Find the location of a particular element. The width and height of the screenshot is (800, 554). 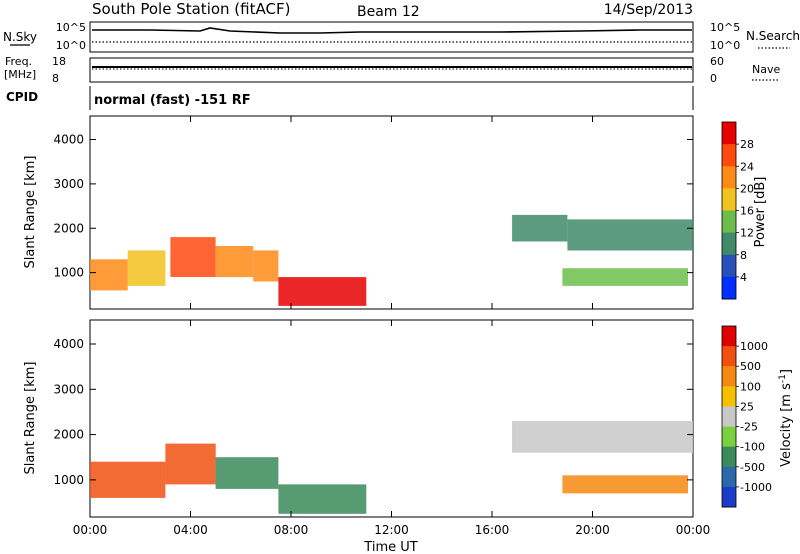

power-colorbar-tick-label-0: 4 is located at coordinates (743, 277).